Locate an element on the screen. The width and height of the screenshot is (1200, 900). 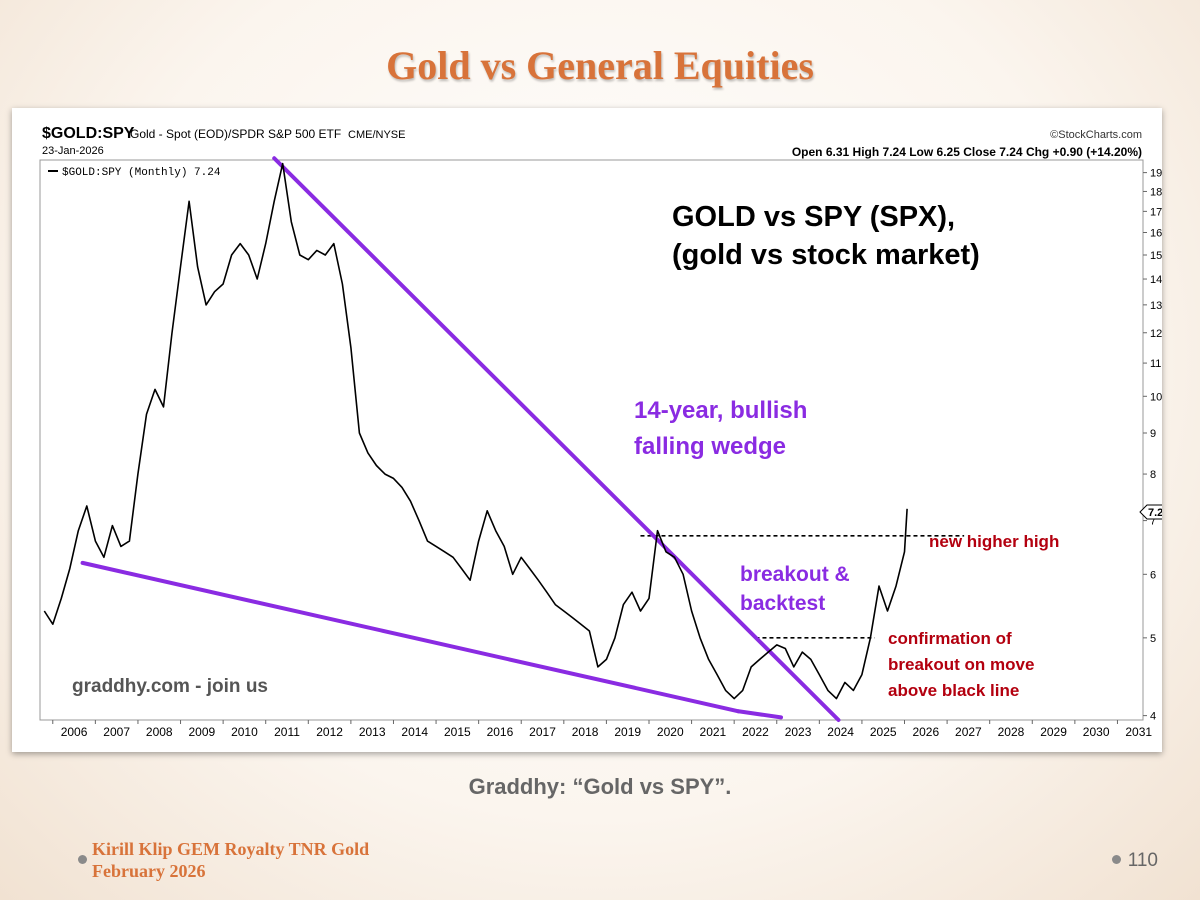
y-tick-label: 16 is located at coordinates (1156, 233).